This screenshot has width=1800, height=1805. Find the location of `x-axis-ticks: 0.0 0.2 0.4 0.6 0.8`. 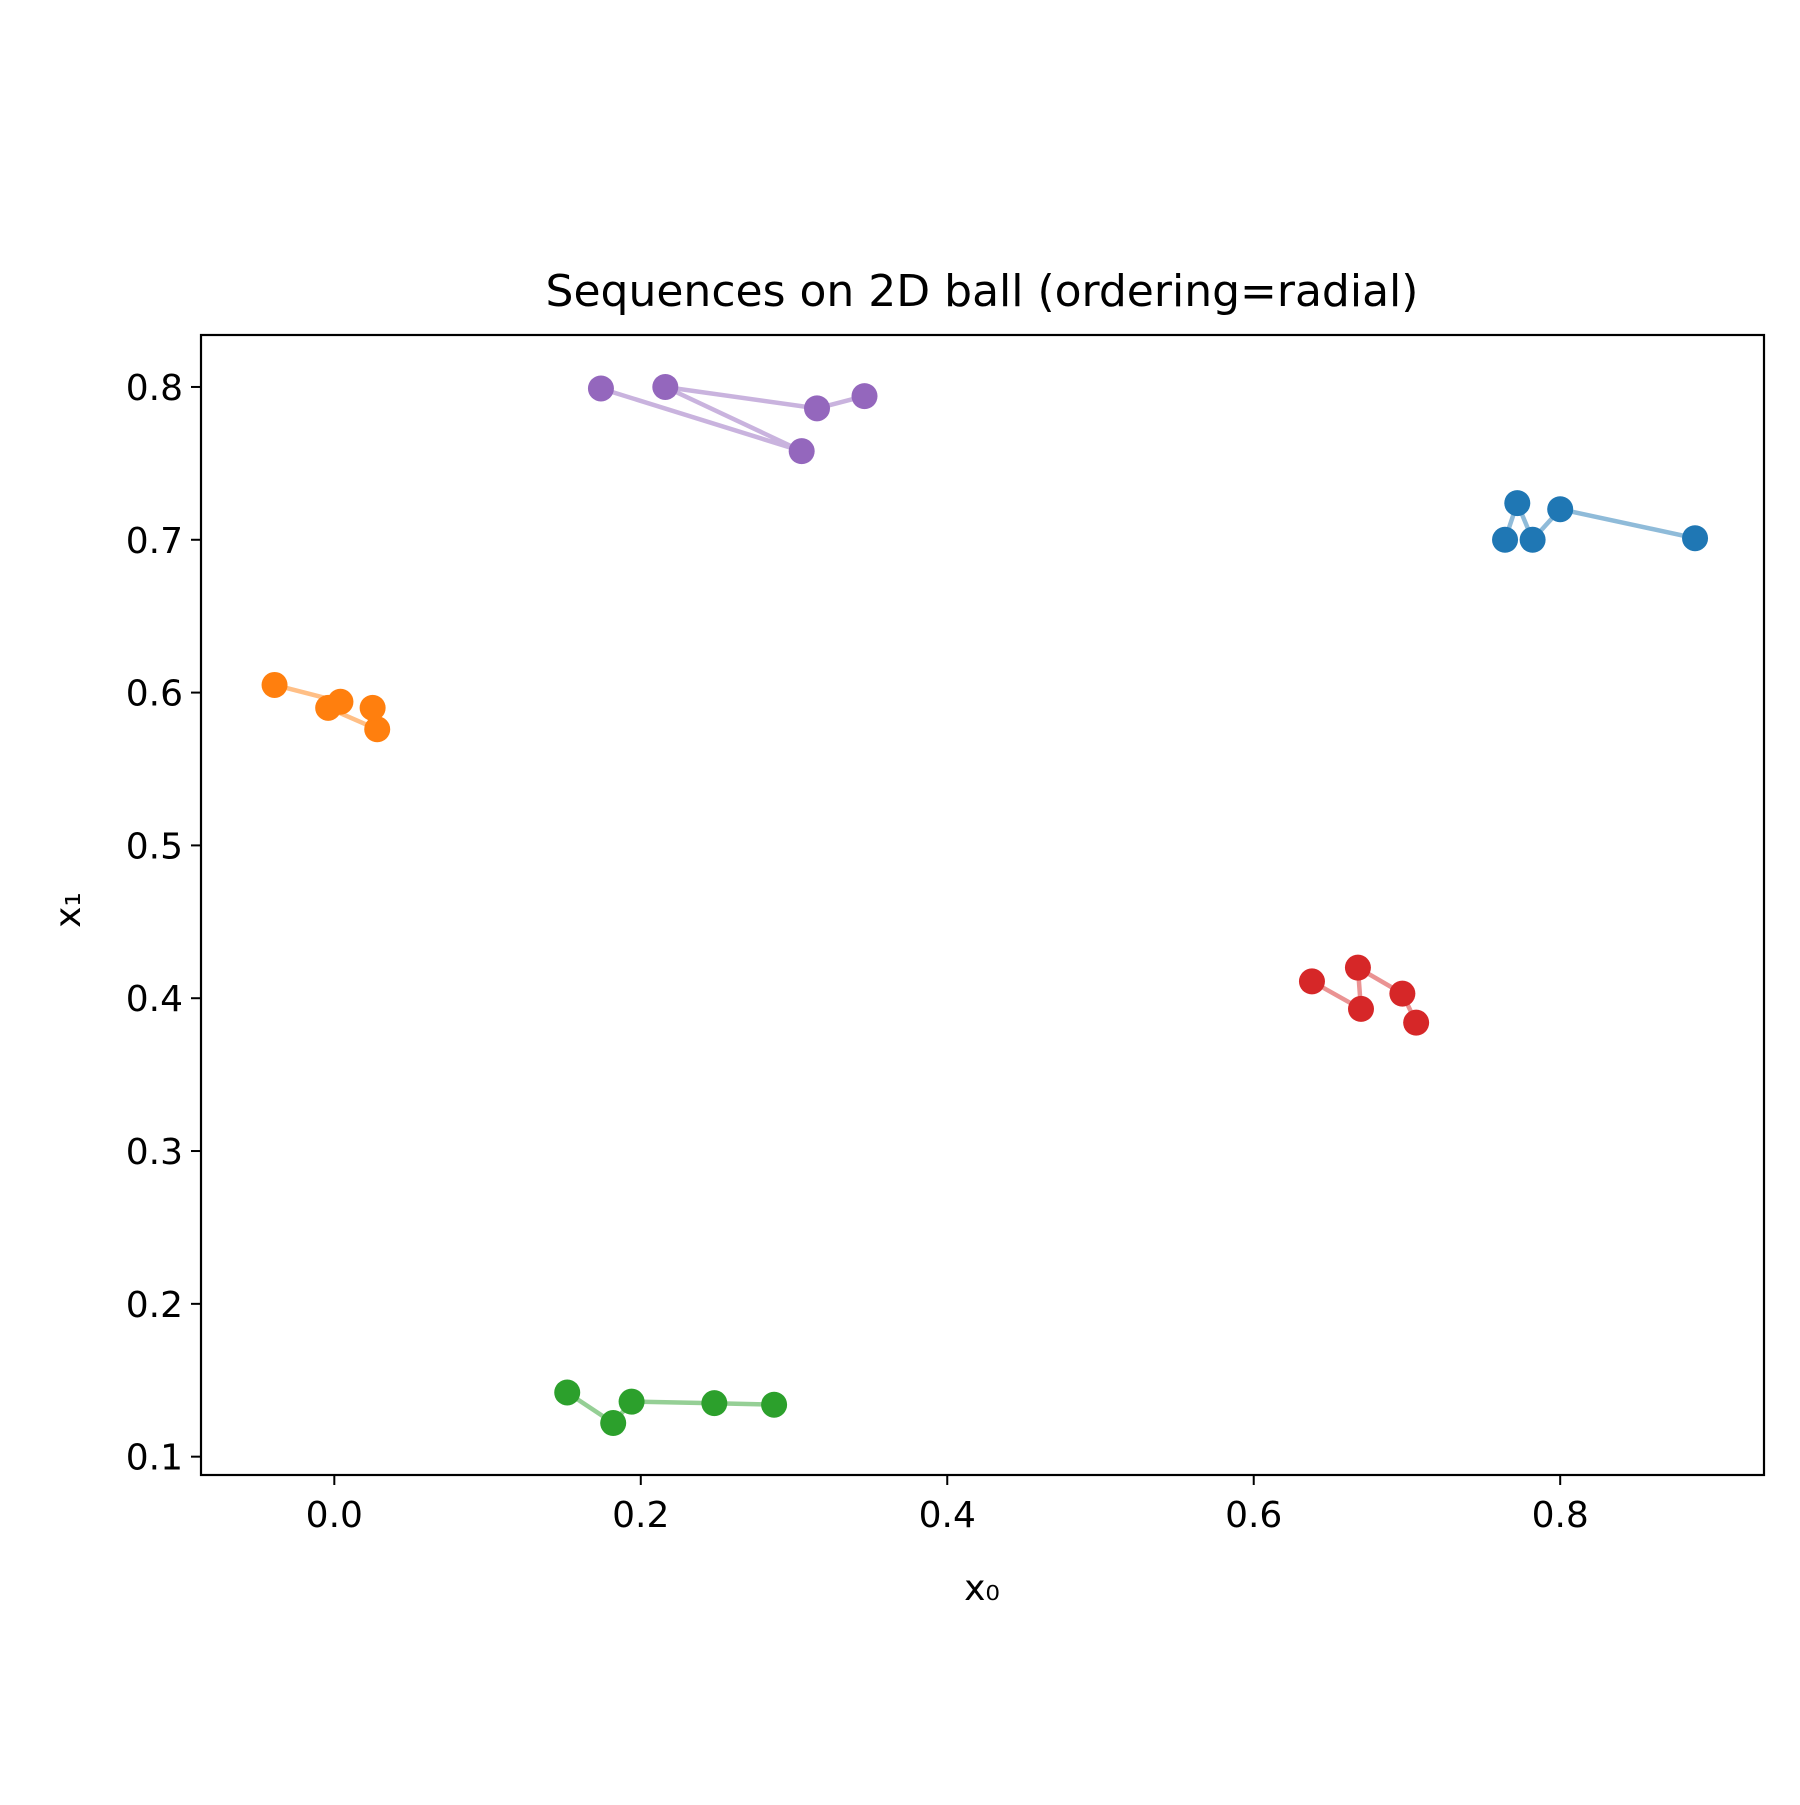

x-axis-ticks: 0.0 0.2 0.4 0.6 0.8 is located at coordinates (947, 1505).